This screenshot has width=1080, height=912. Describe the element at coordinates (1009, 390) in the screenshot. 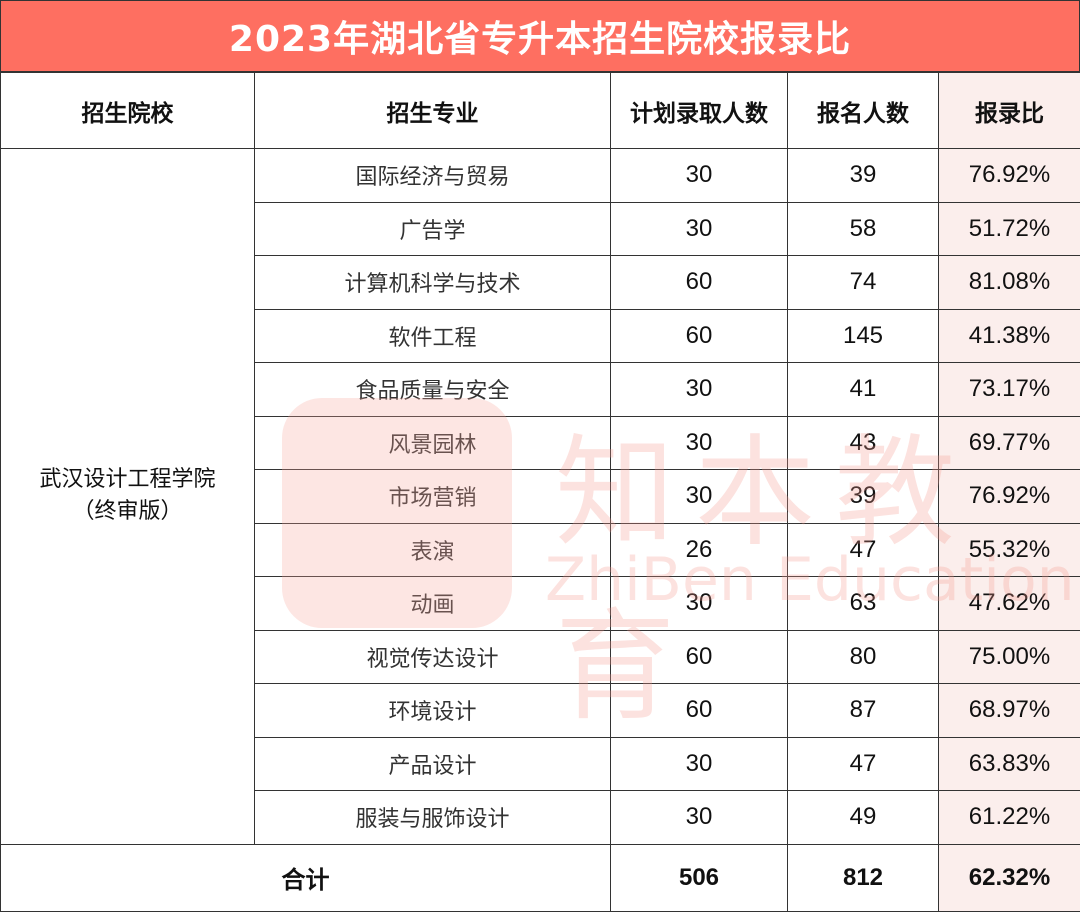

I see `ratio-cell: 73.17%` at that location.